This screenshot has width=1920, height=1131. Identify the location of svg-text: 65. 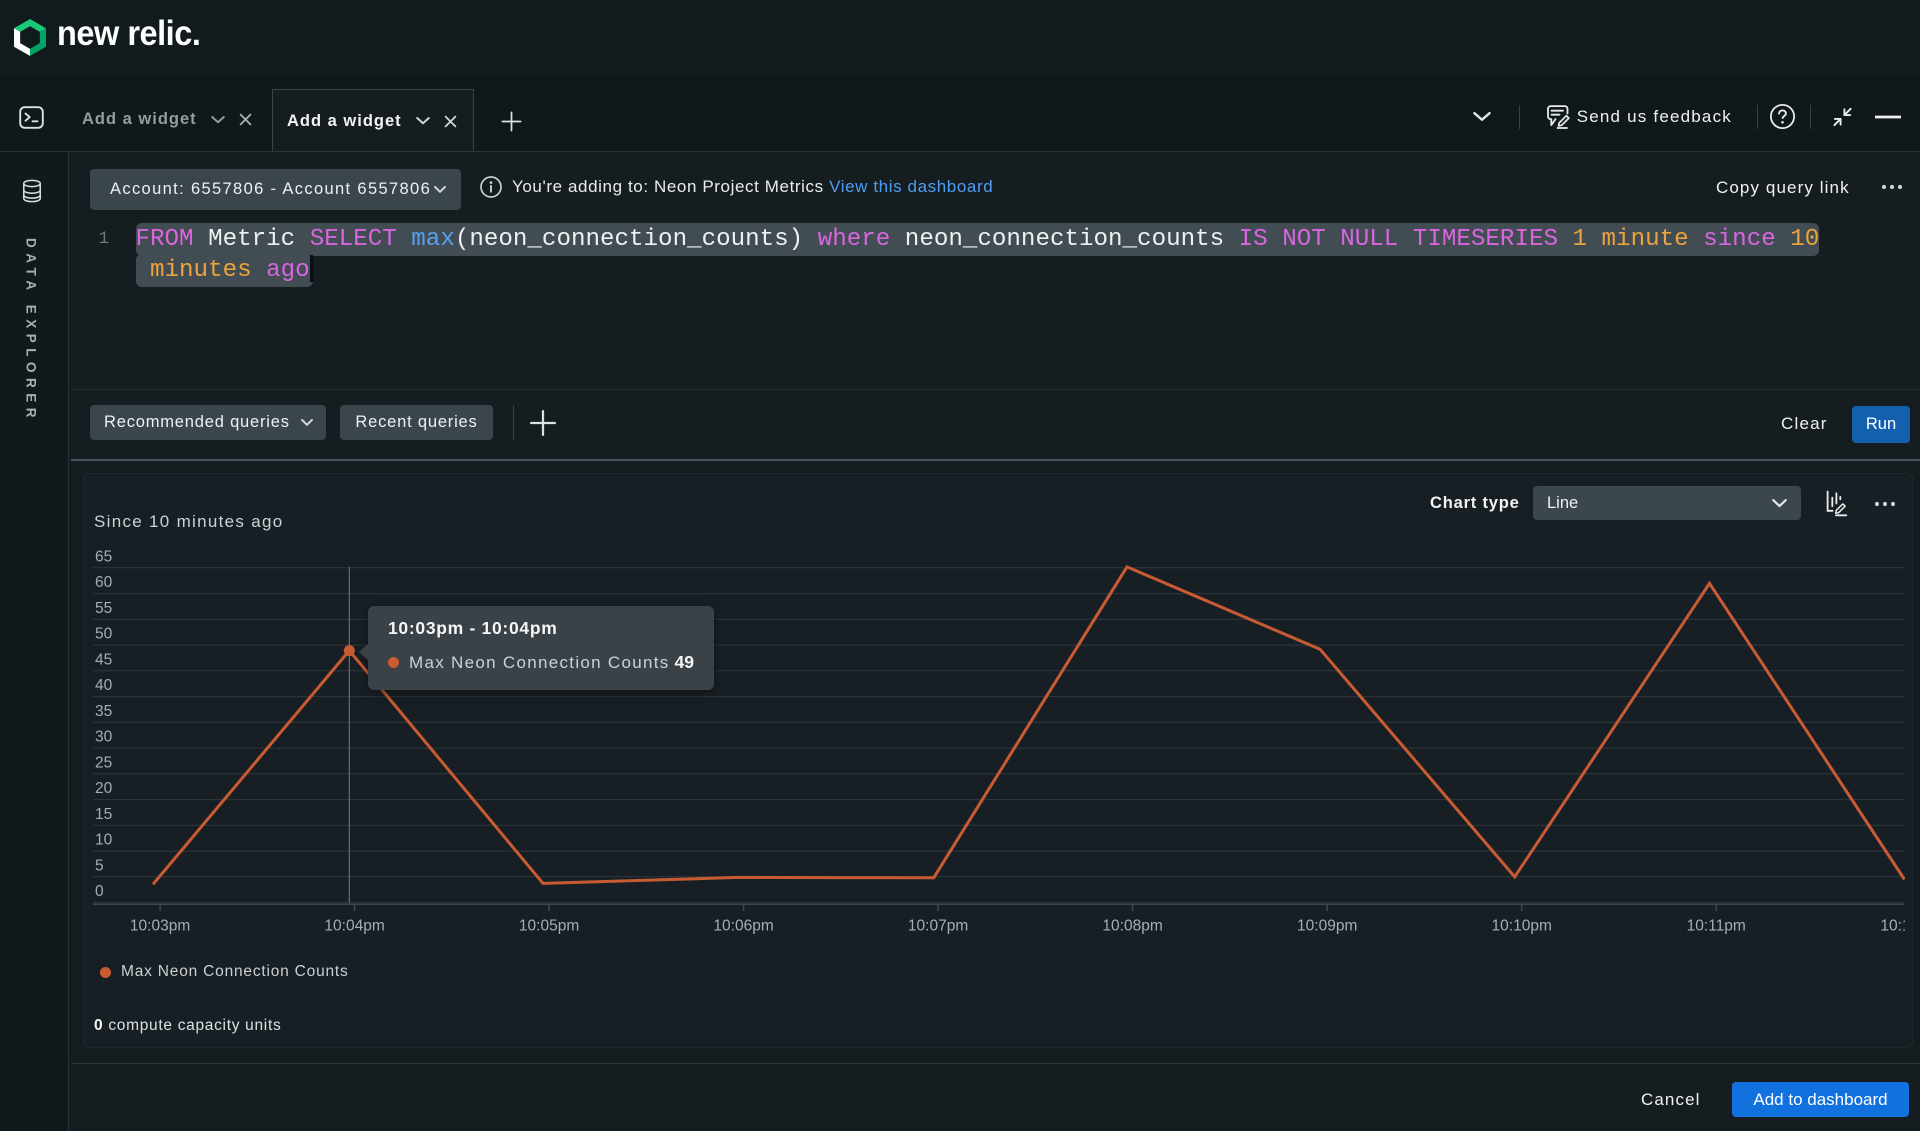
(103, 556).